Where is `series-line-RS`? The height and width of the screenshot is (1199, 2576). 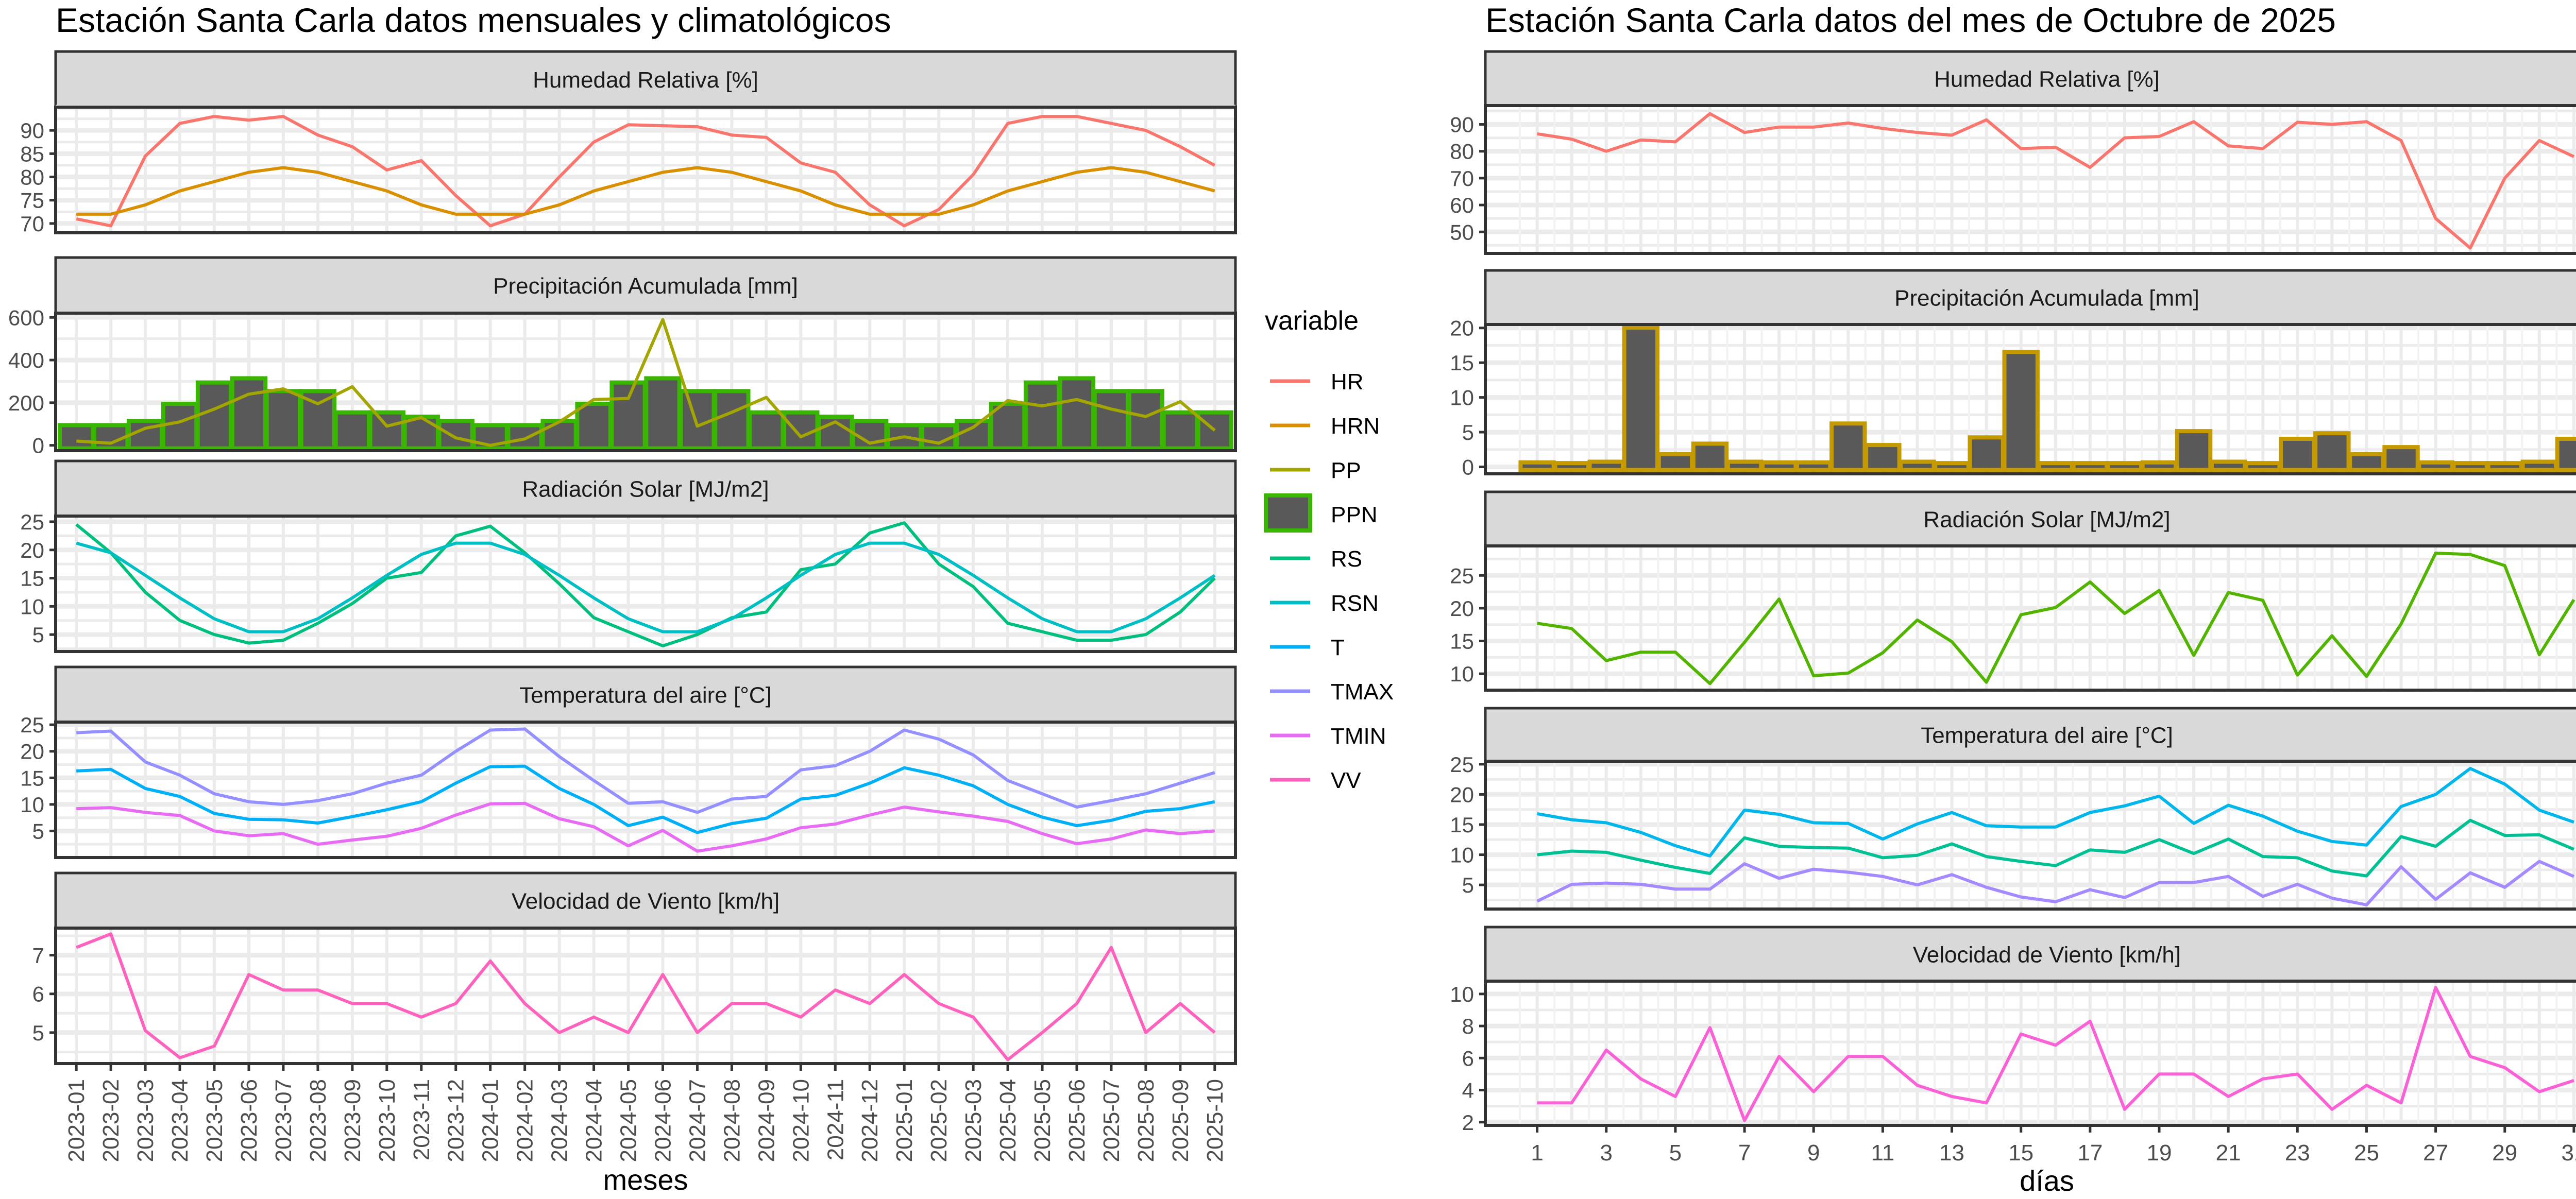
series-line-RS is located at coordinates (2056, 619).